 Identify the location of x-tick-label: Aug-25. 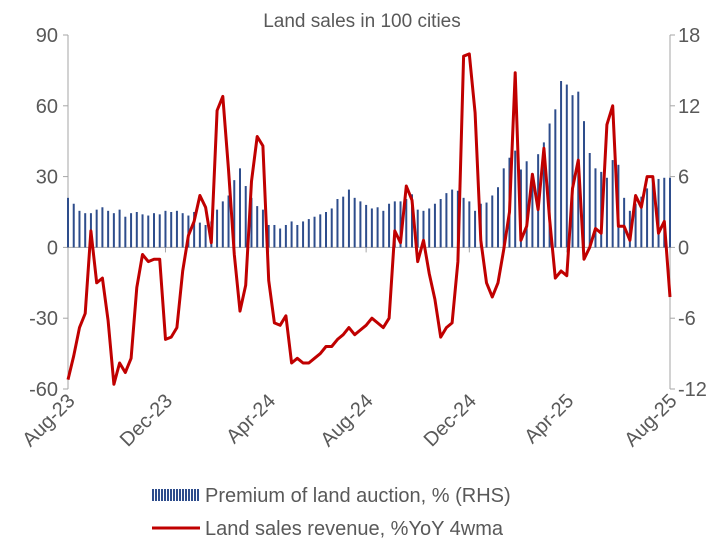
(650, 420).